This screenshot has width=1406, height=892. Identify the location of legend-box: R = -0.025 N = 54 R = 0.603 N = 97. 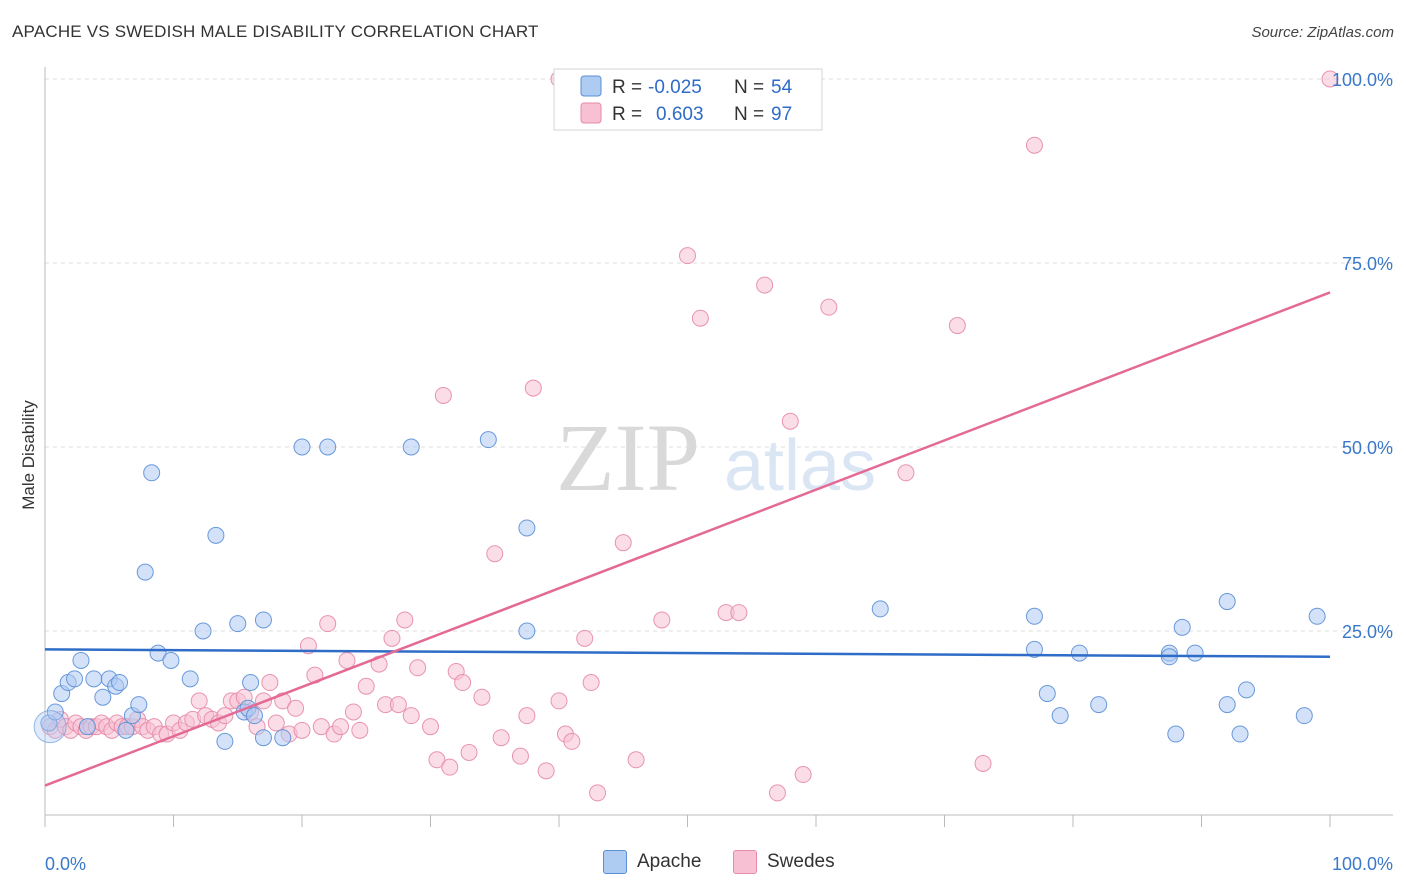
(688, 99).